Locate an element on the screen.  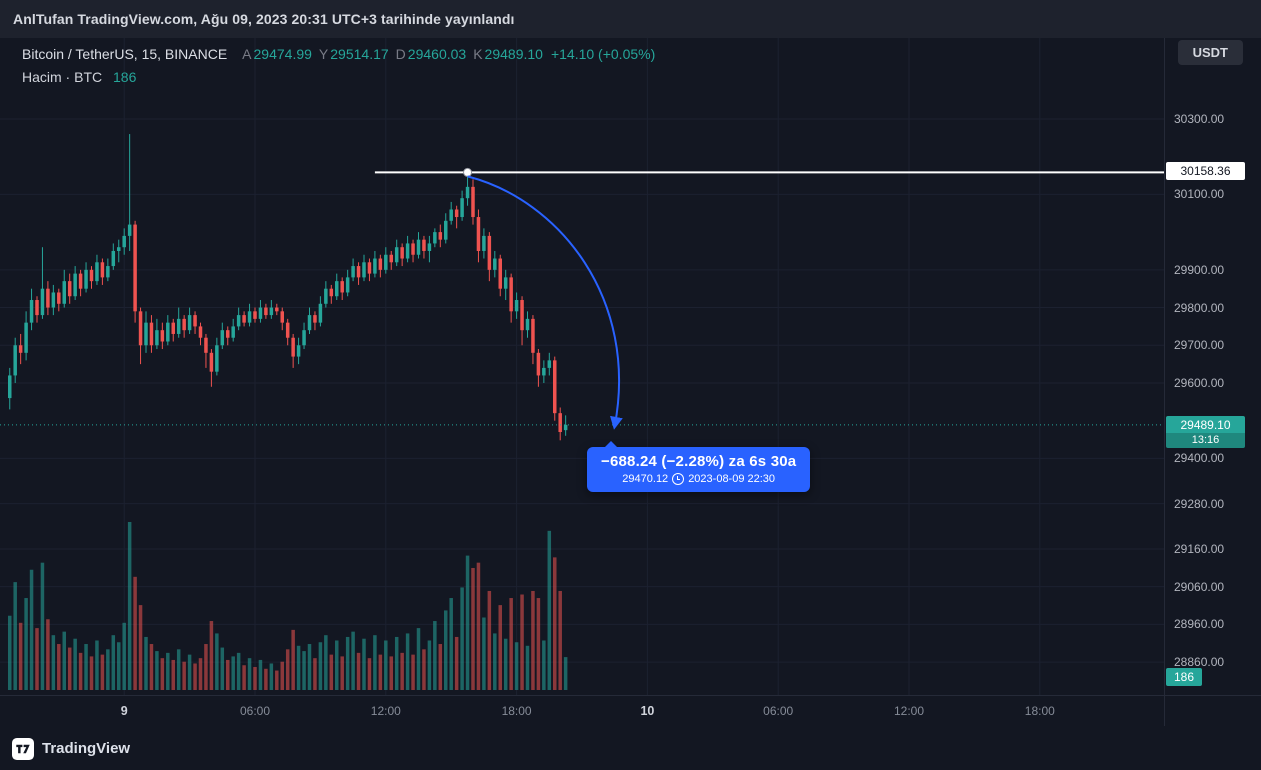
ohlc-label: K is located at coordinates (478, 54).